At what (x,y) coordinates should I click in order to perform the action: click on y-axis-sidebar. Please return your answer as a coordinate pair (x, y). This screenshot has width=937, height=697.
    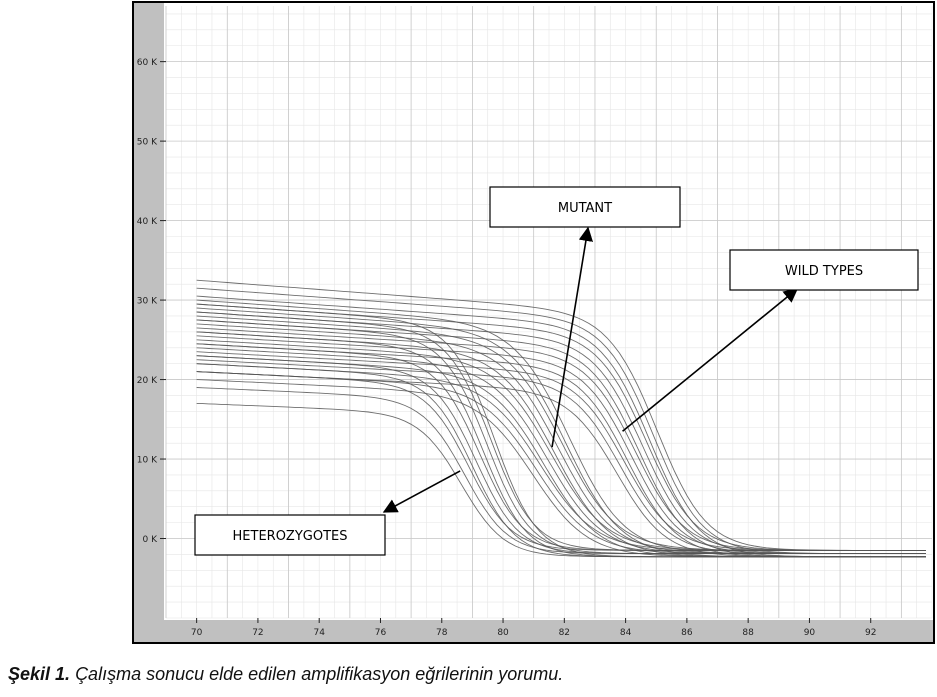
    Looking at the image, I should click on (149, 322).